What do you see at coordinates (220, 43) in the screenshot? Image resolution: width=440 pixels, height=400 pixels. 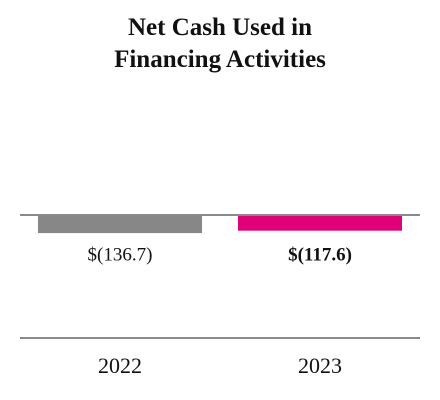 I see `chart-title: Net Cash Used in Financing Activities` at bounding box center [220, 43].